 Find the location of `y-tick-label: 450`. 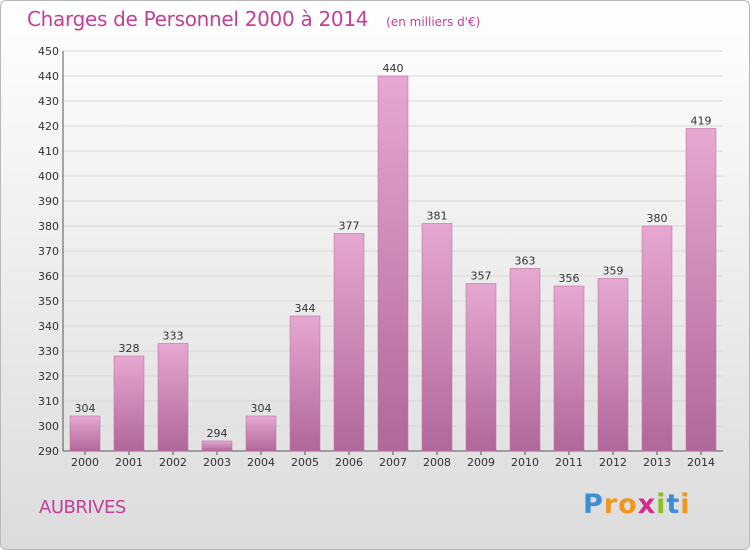

y-tick-label: 450 is located at coordinates (48, 51).